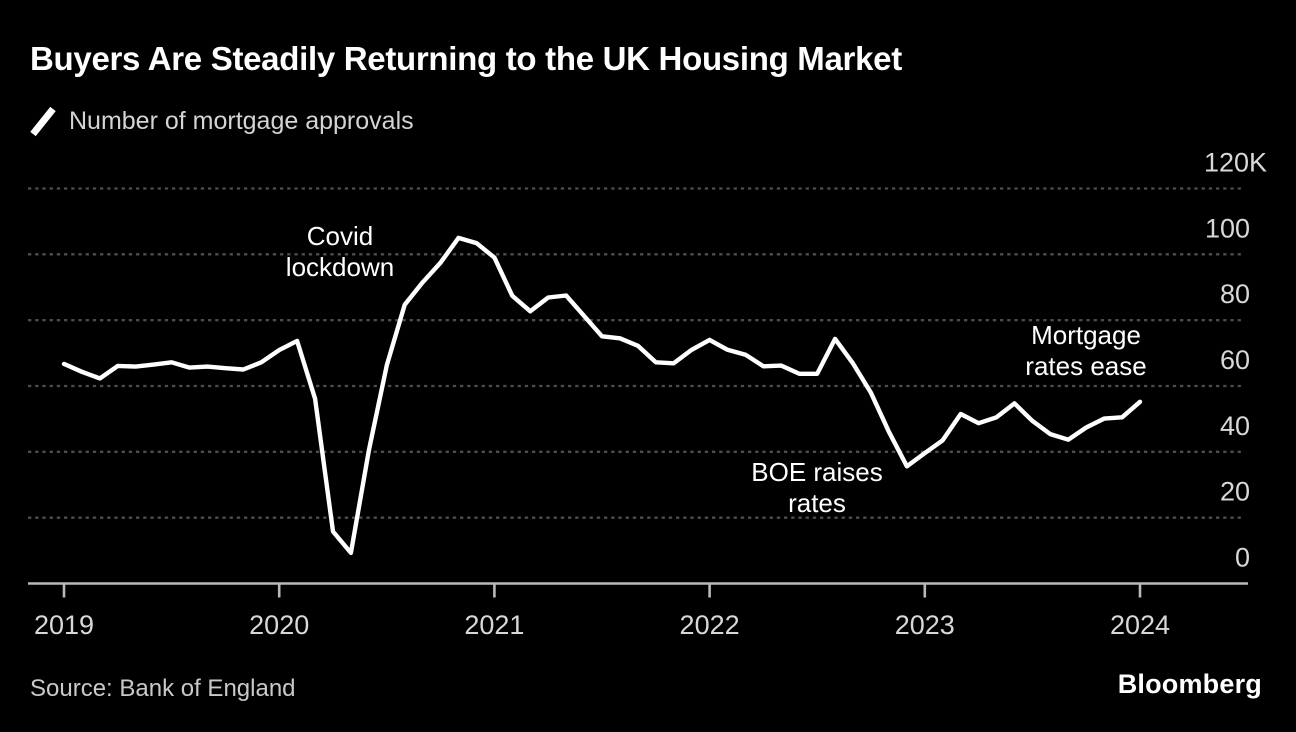  I want to click on annotation-covid-lockdown: Covid lockdown, so click(340, 252).